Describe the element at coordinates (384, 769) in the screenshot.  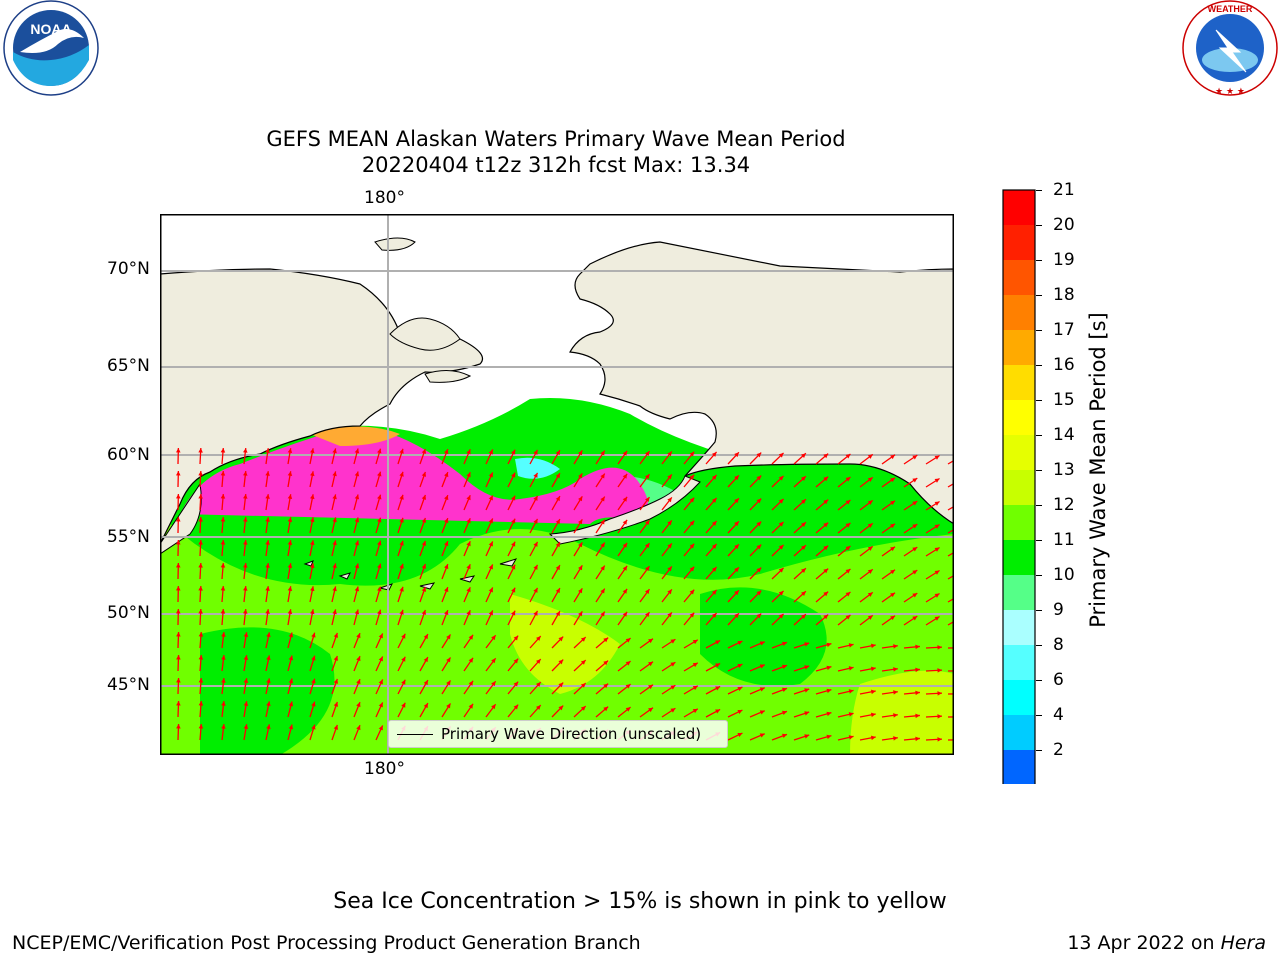
I see `lon-label-bottom: 180°` at that location.